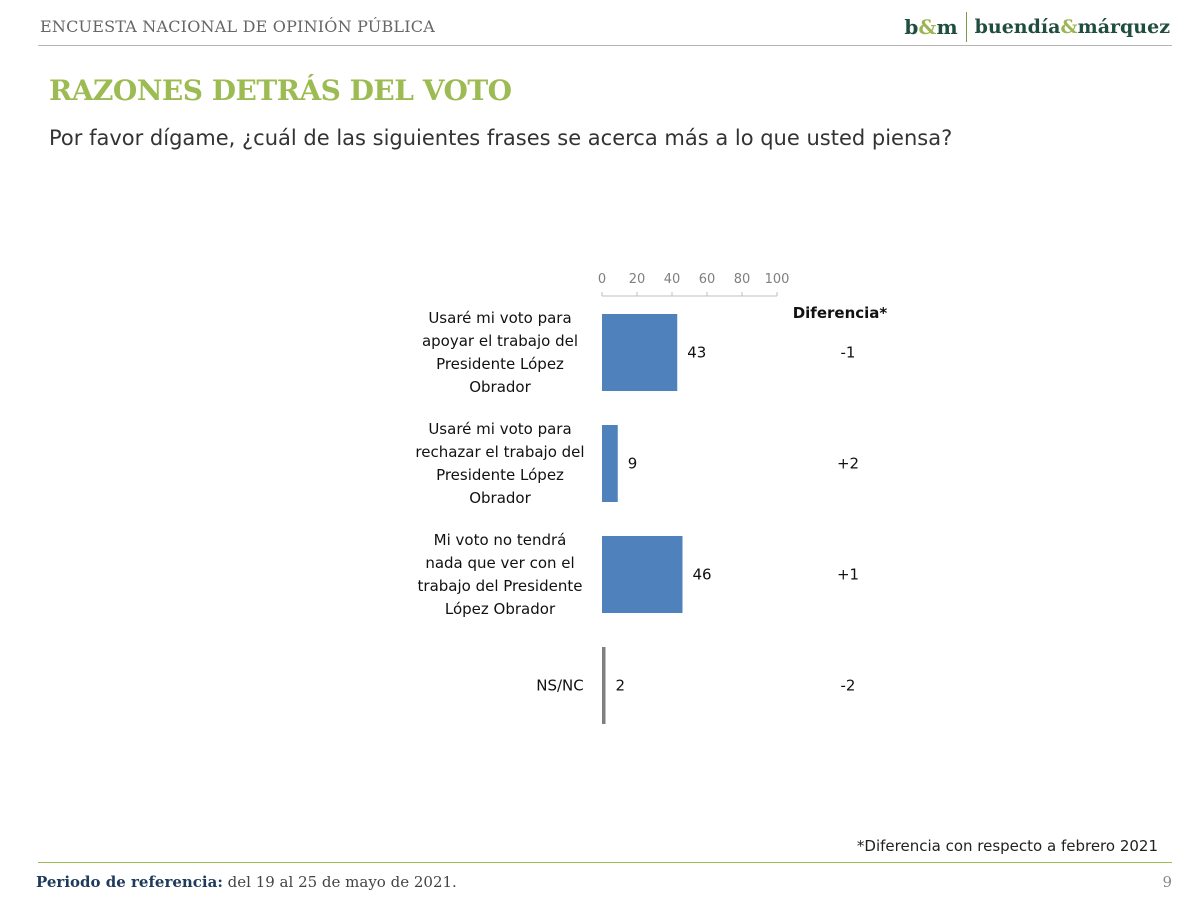 The height and width of the screenshot is (901, 1200). Describe the element at coordinates (848, 464) in the screenshot. I see `difference-value: +2` at that location.